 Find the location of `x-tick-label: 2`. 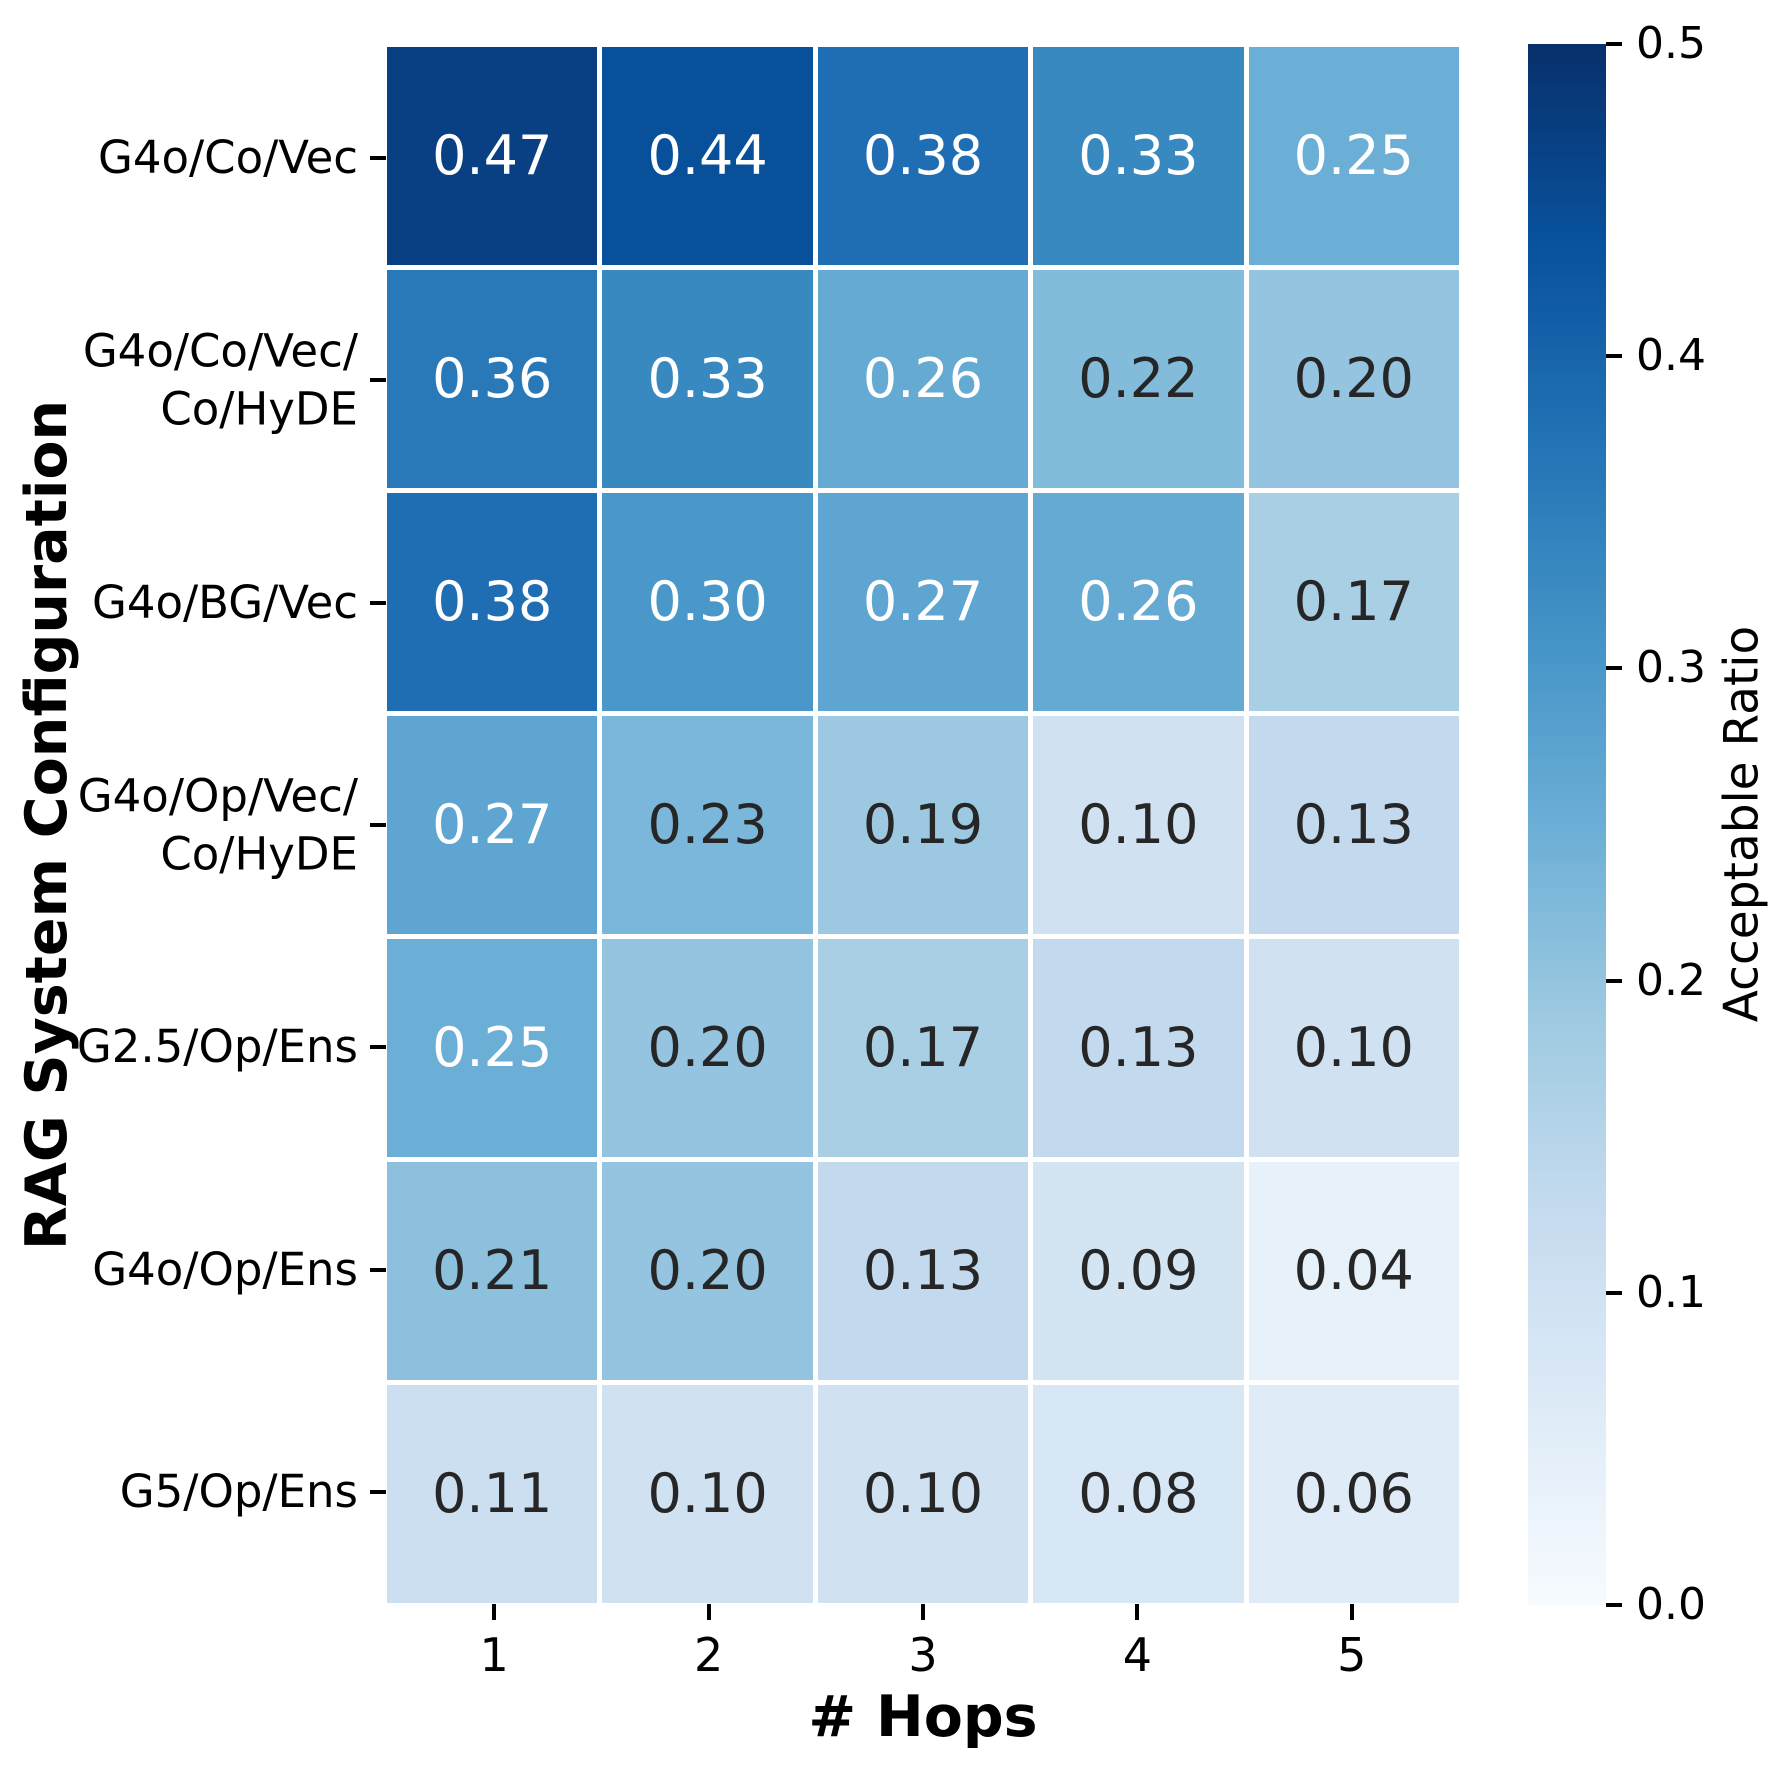

x-tick-label: 2 is located at coordinates (708, 1655).